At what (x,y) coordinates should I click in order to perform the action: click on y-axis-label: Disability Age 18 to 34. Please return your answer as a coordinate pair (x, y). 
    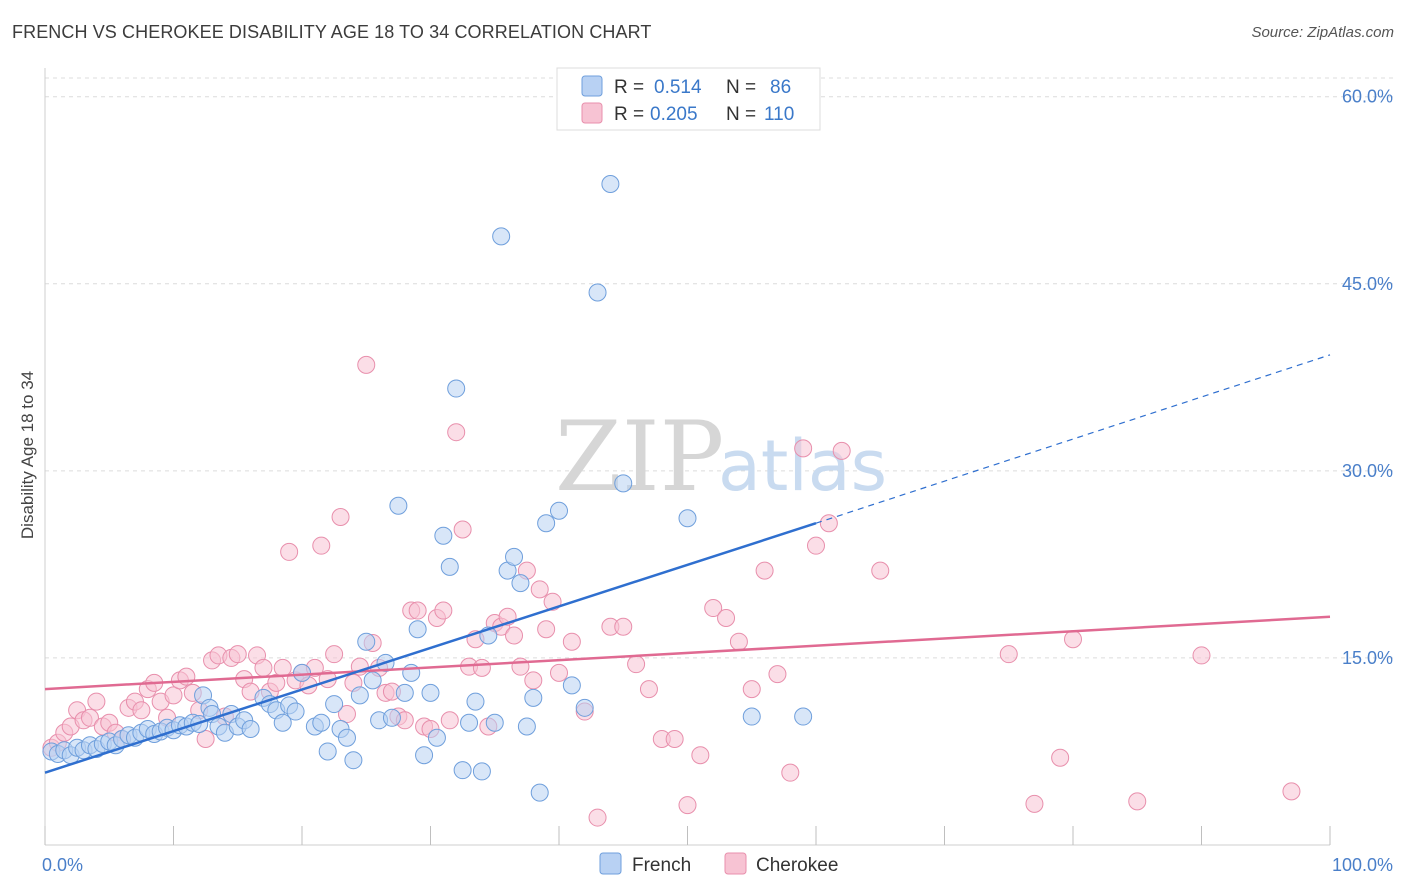
    Looking at the image, I should click on (27, 455).